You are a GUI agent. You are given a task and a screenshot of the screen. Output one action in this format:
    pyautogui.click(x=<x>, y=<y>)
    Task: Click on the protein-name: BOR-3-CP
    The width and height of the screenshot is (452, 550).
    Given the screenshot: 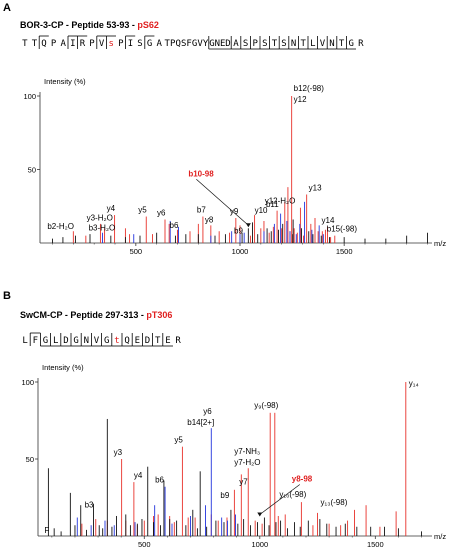 What is the action you would take?
    pyautogui.click(x=42, y=25)
    